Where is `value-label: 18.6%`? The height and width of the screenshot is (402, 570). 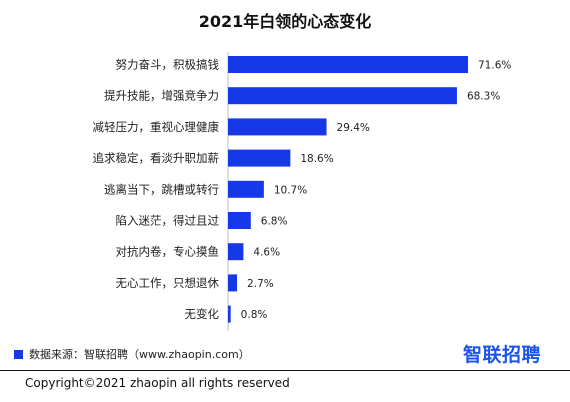
value-label: 18.6% is located at coordinates (316, 159).